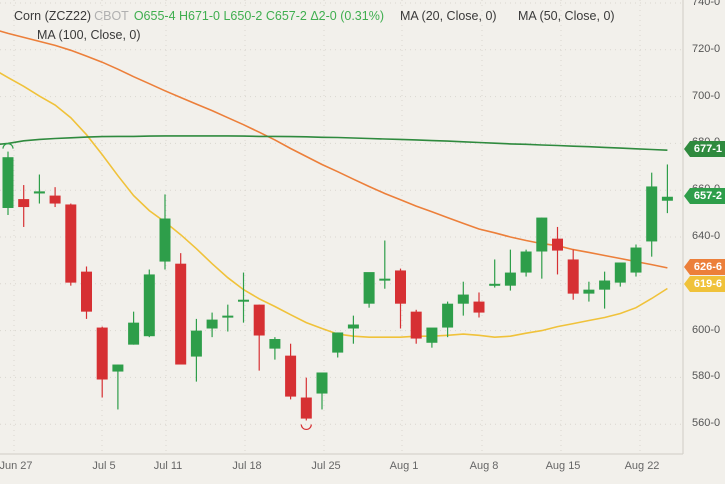  Describe the element at coordinates (111, 16) in the screenshot. I see `legend-exchange: CBOT` at that location.